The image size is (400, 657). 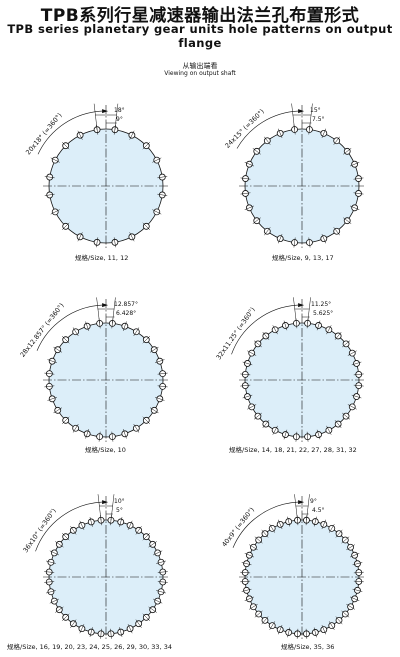 What do you see at coordinates (43, 133) in the screenshot?
I see `pattern-20-pitch-label: 20x18° (=360°)` at bounding box center [43, 133].